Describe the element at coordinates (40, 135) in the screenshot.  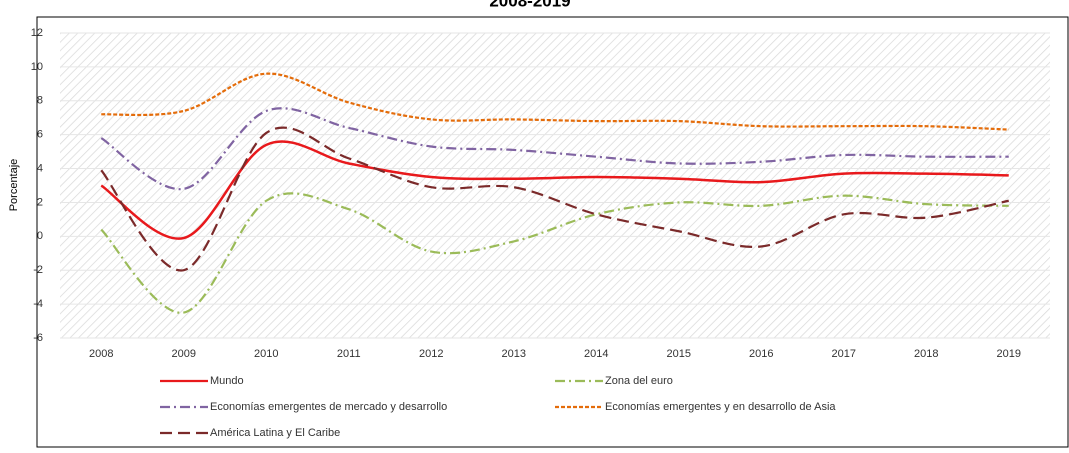
I see `y-tick-label: 6` at that location.